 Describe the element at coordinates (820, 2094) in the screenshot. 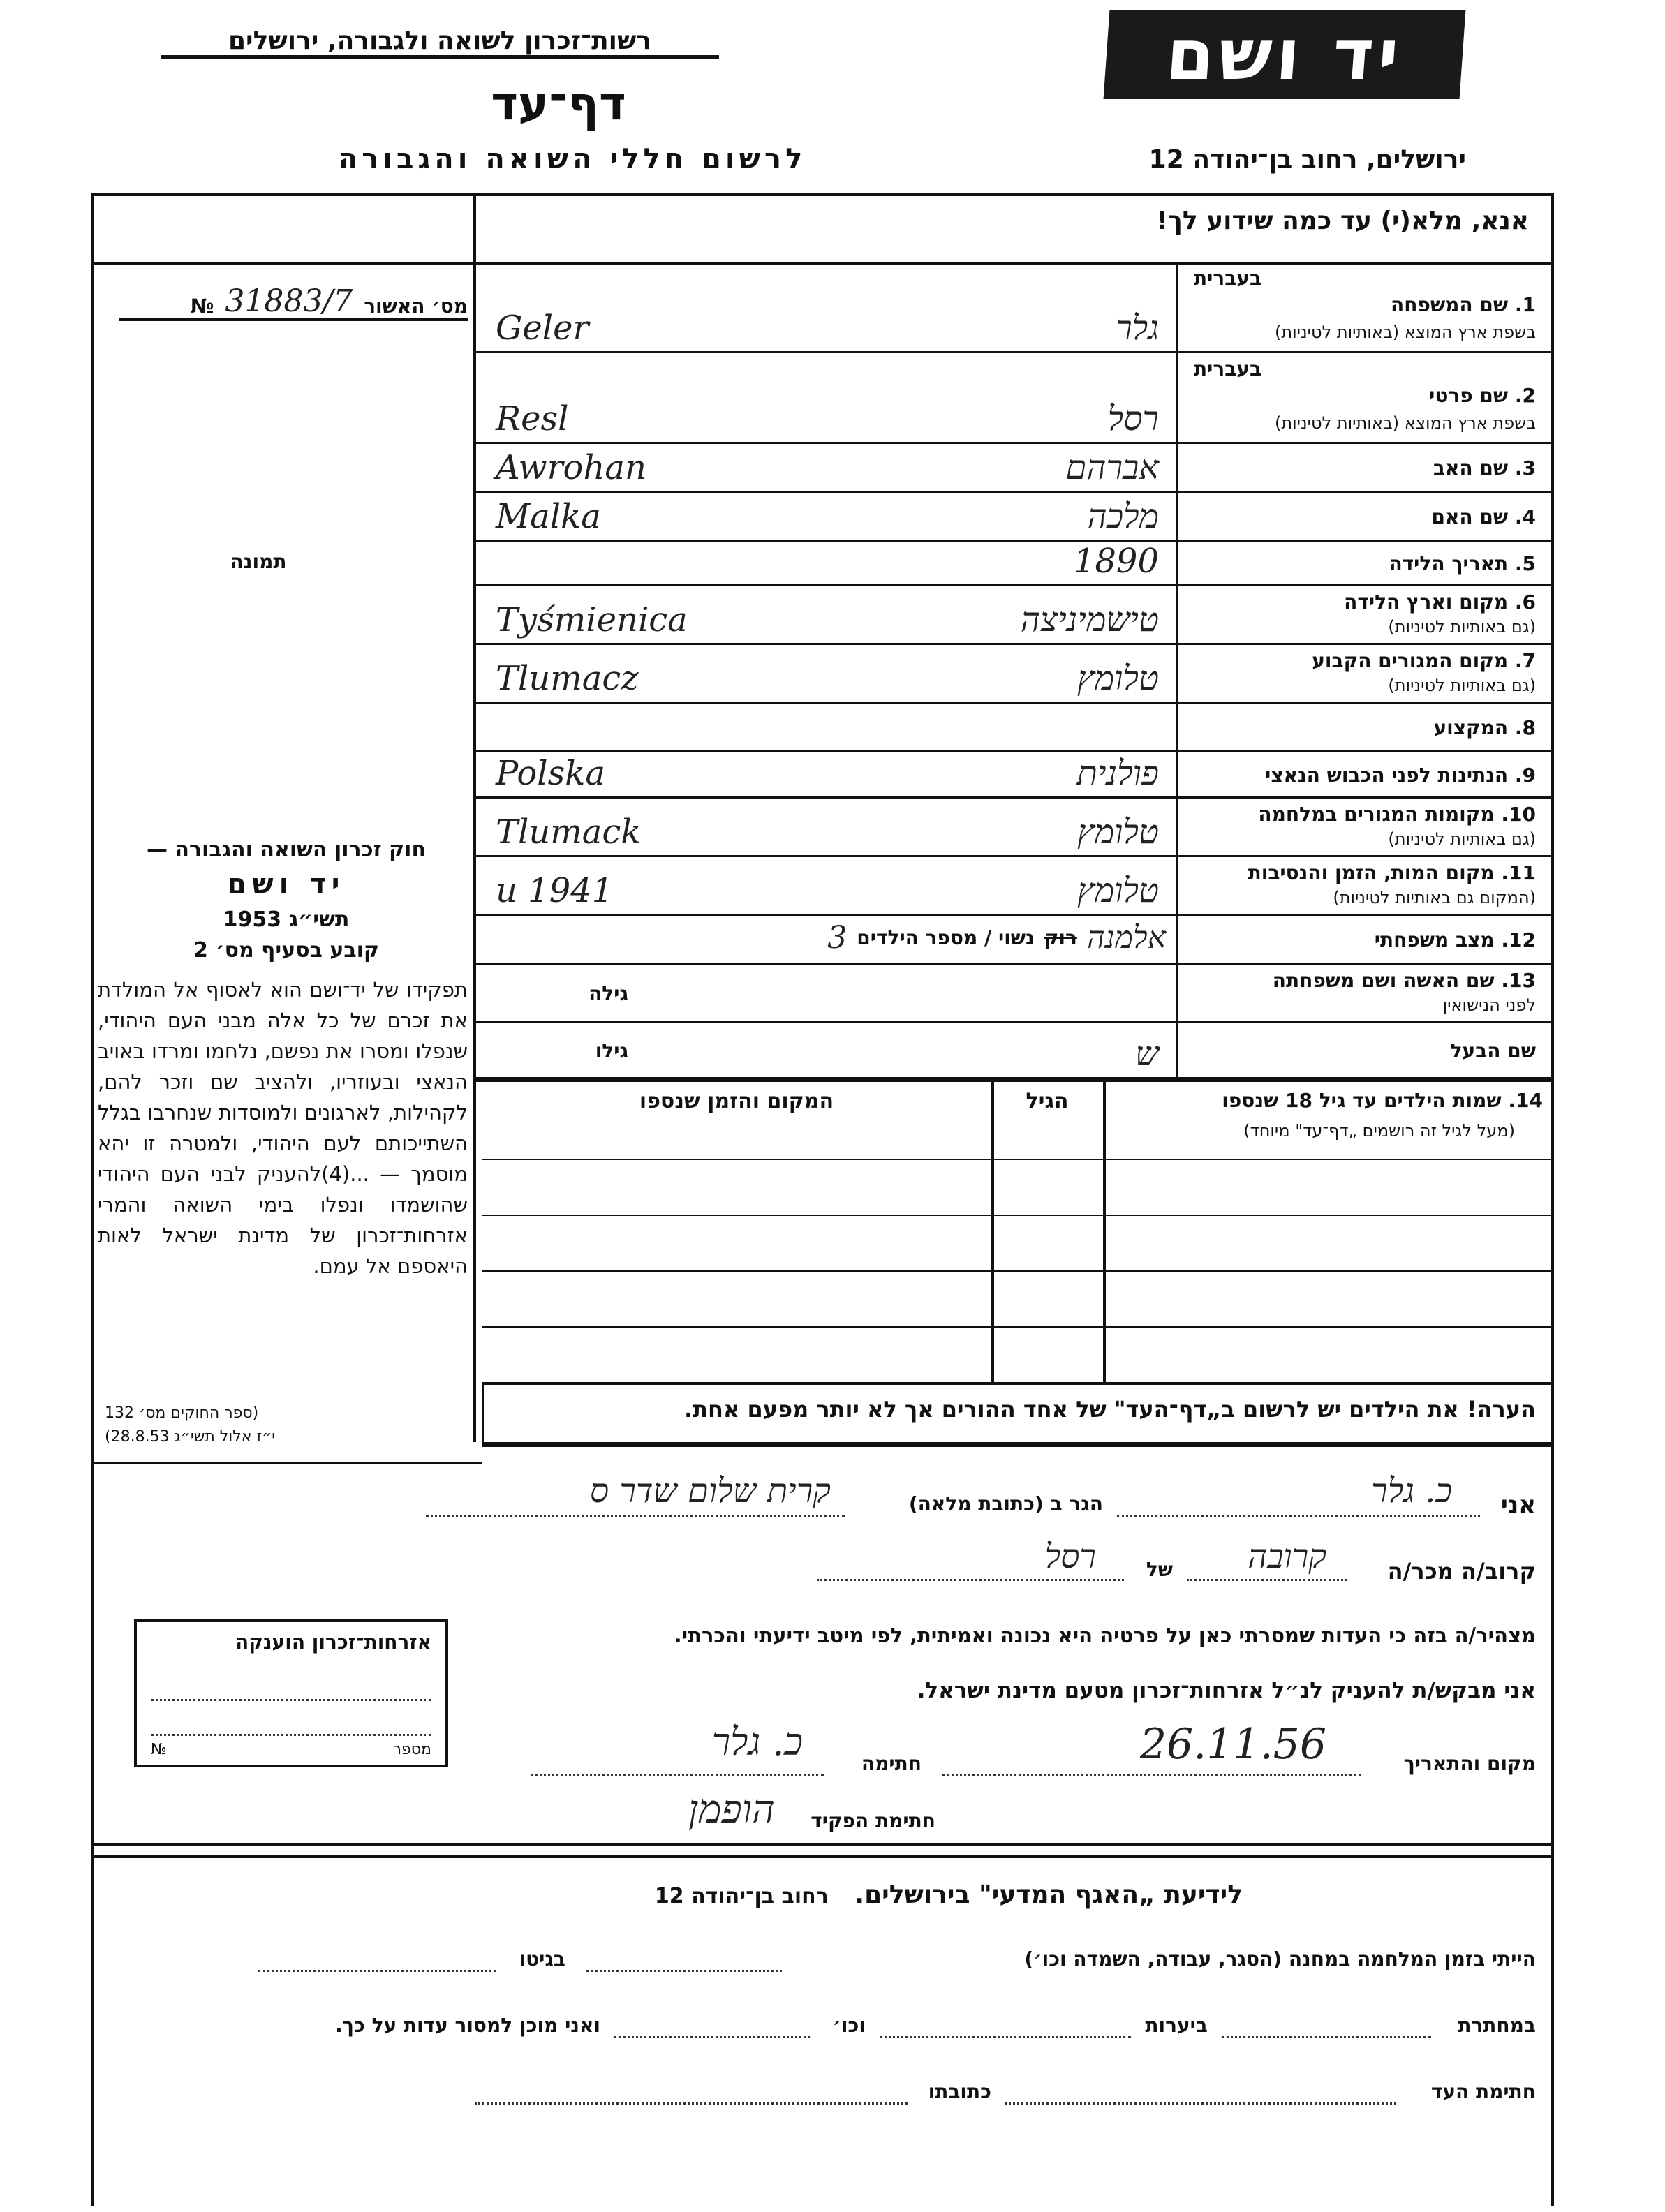

I see `footer-line-3: חתימת העד כתובתו` at that location.